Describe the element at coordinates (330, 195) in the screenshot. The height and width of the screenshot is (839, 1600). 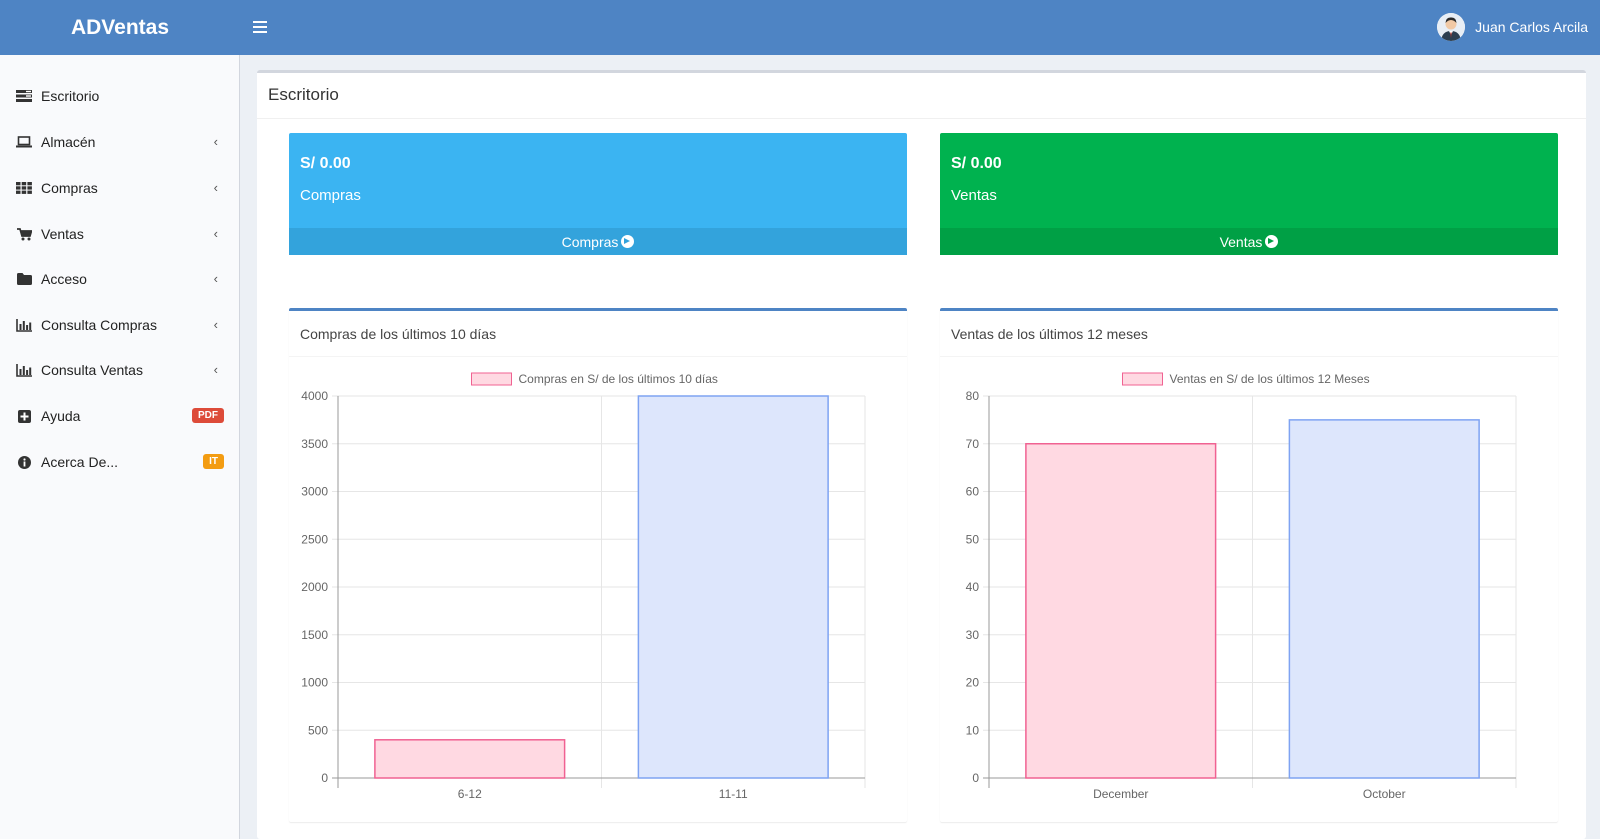
I see `compras-label: Compras` at that location.